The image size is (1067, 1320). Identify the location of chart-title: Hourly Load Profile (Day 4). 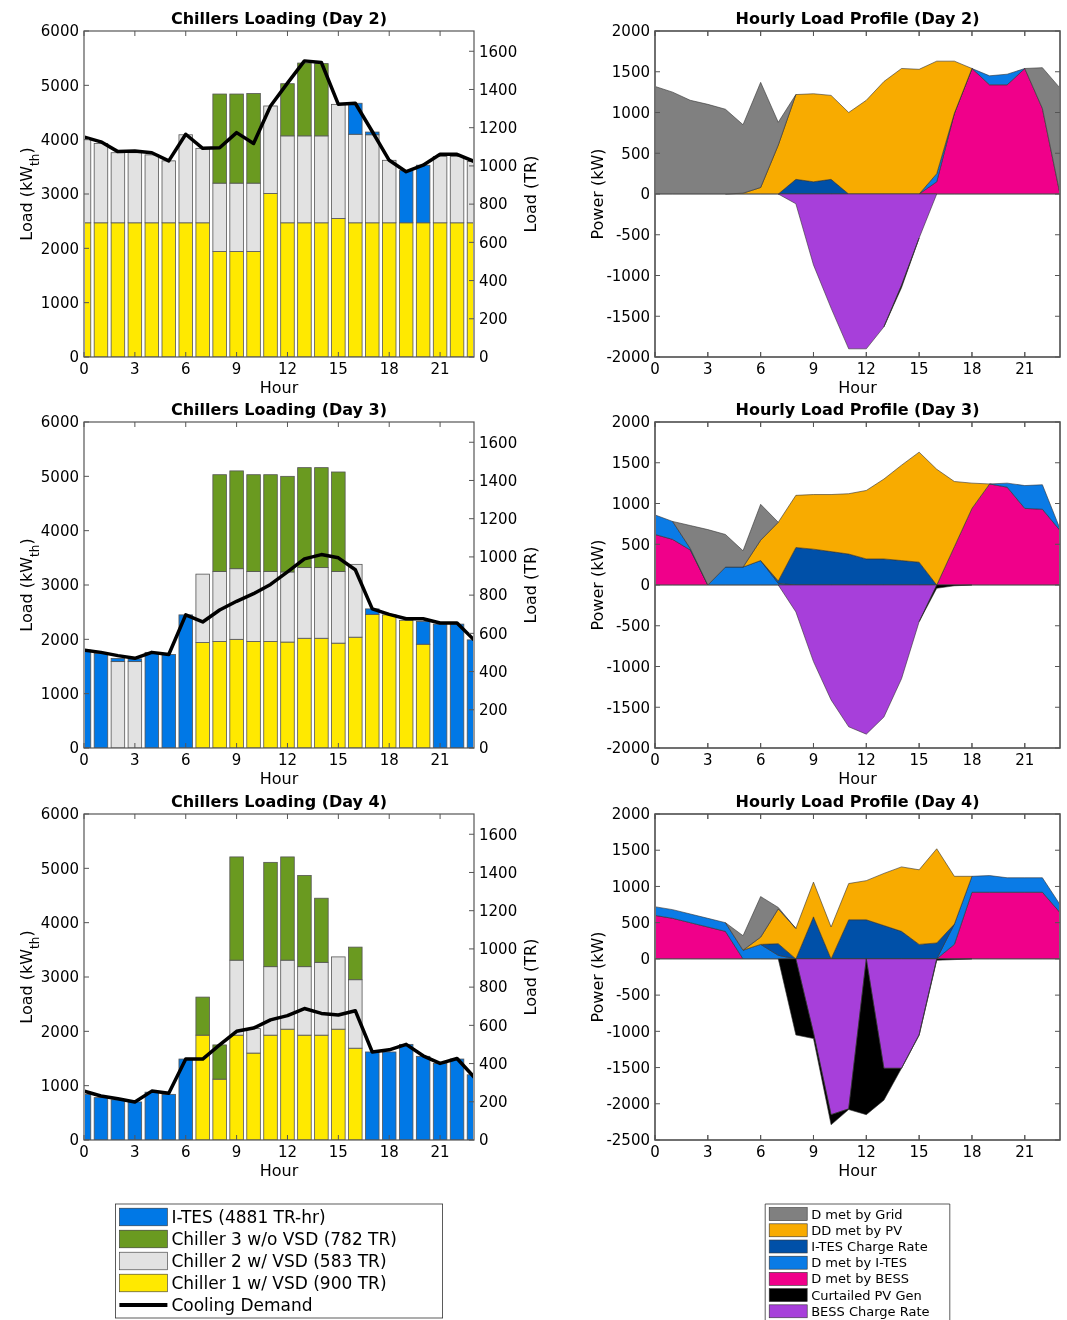
(857, 801).